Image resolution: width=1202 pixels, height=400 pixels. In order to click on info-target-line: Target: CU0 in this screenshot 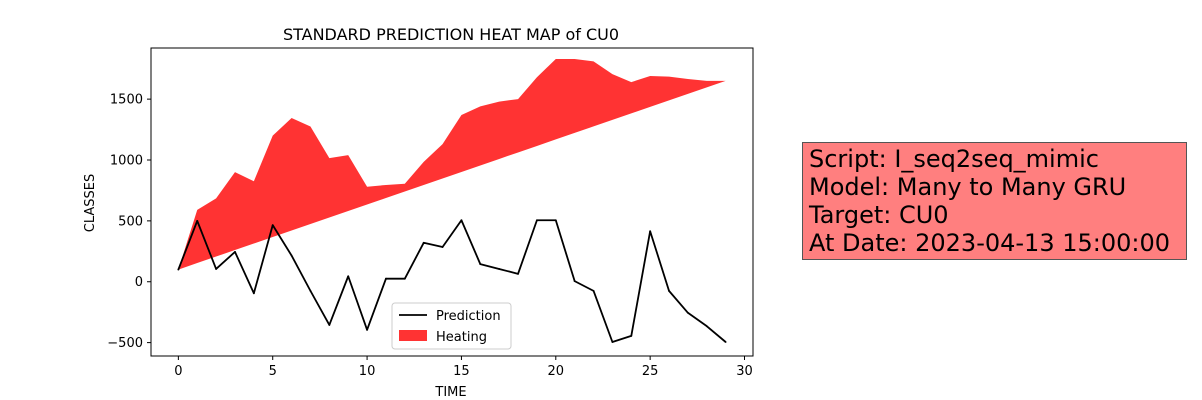, I will do `click(879, 215)`.